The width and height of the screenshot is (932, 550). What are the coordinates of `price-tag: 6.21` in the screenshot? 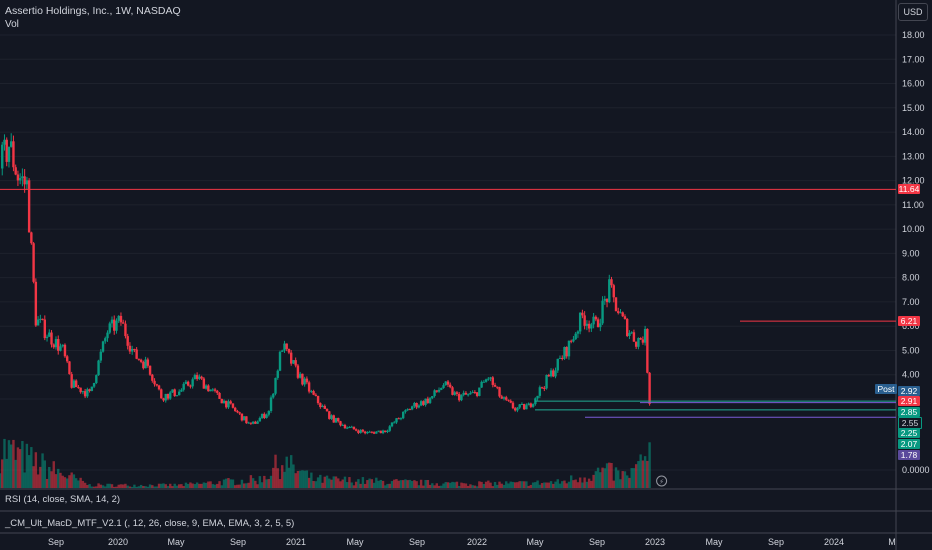 It's located at (909, 321).